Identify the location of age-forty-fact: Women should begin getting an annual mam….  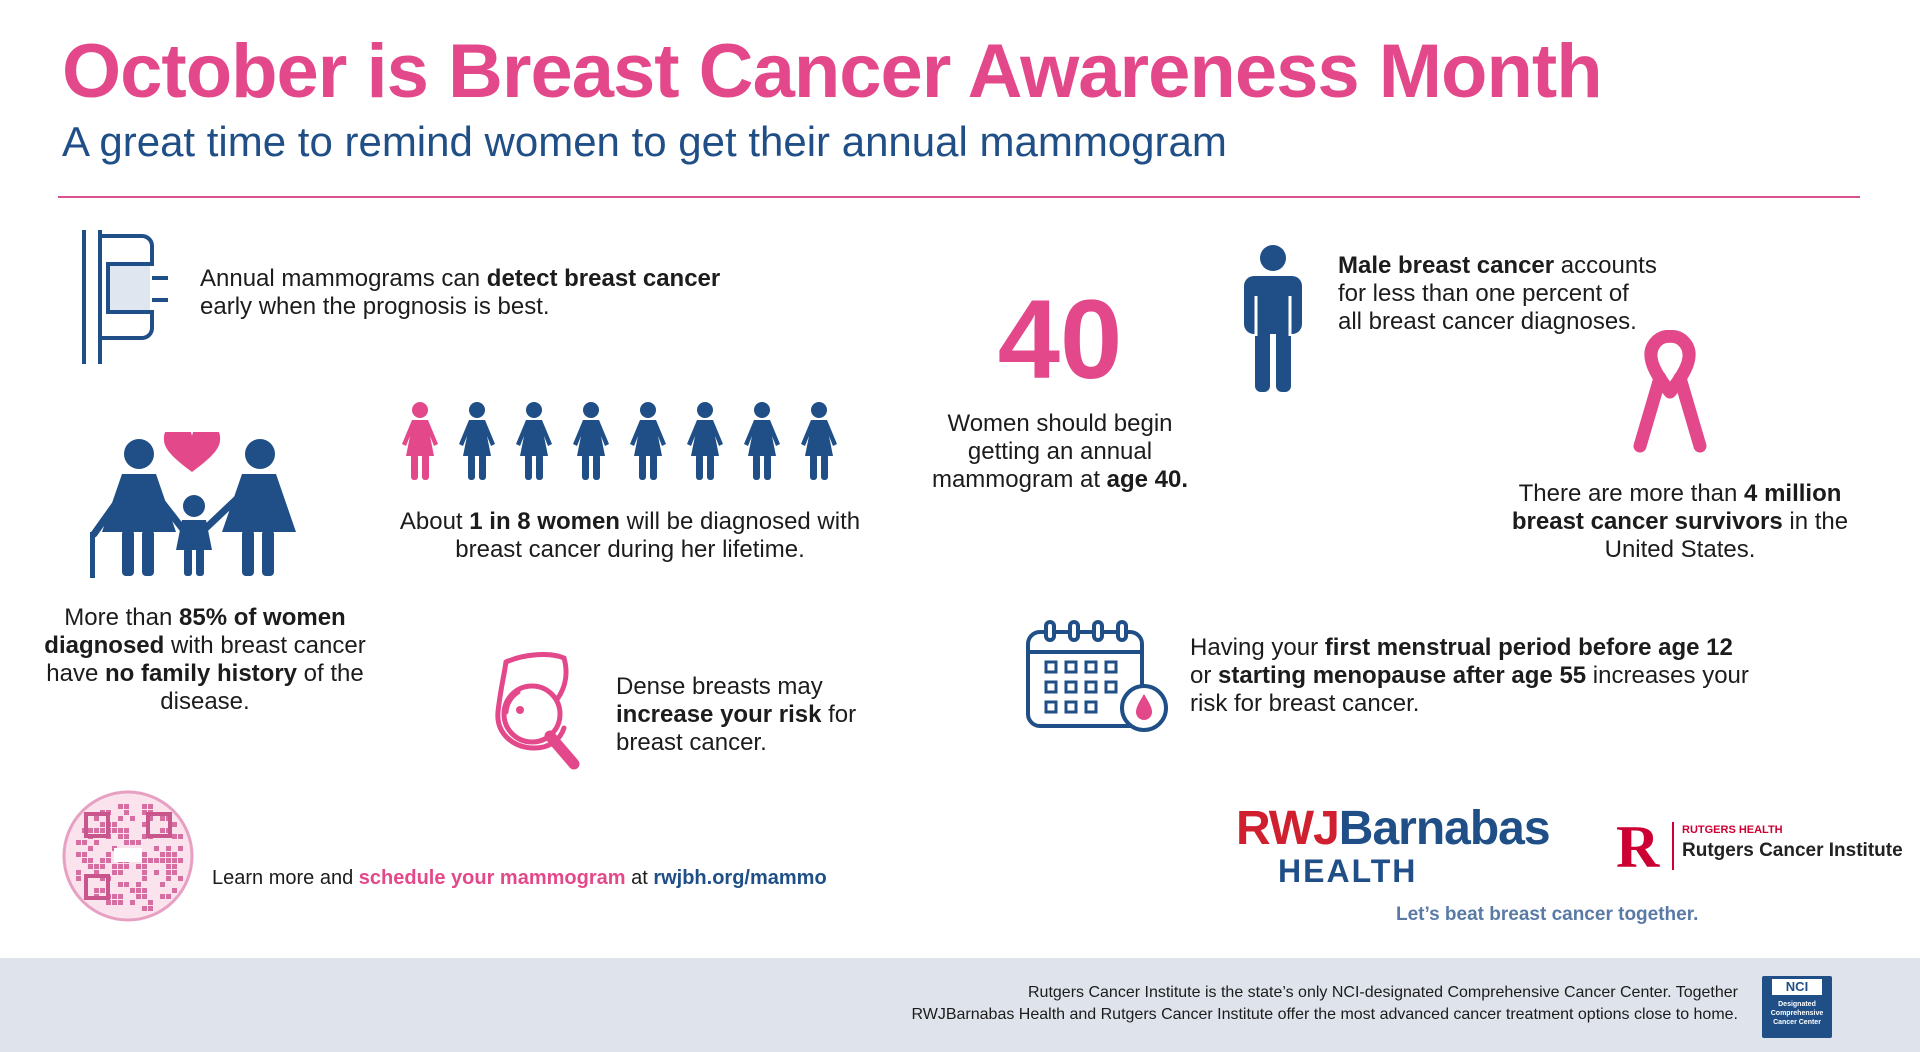
(1060, 451).